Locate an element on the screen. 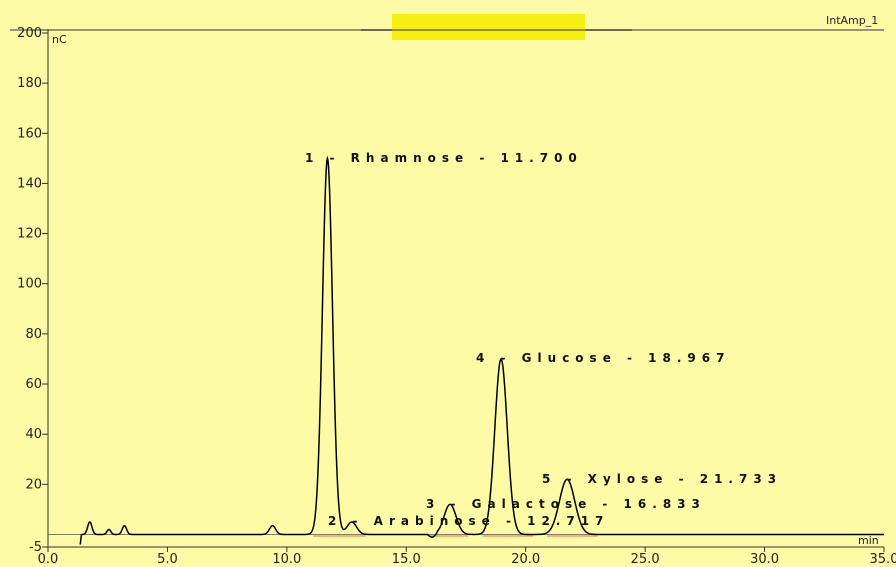 The width and height of the screenshot is (896, 567). x-tick-label: 30.0 is located at coordinates (764, 559).